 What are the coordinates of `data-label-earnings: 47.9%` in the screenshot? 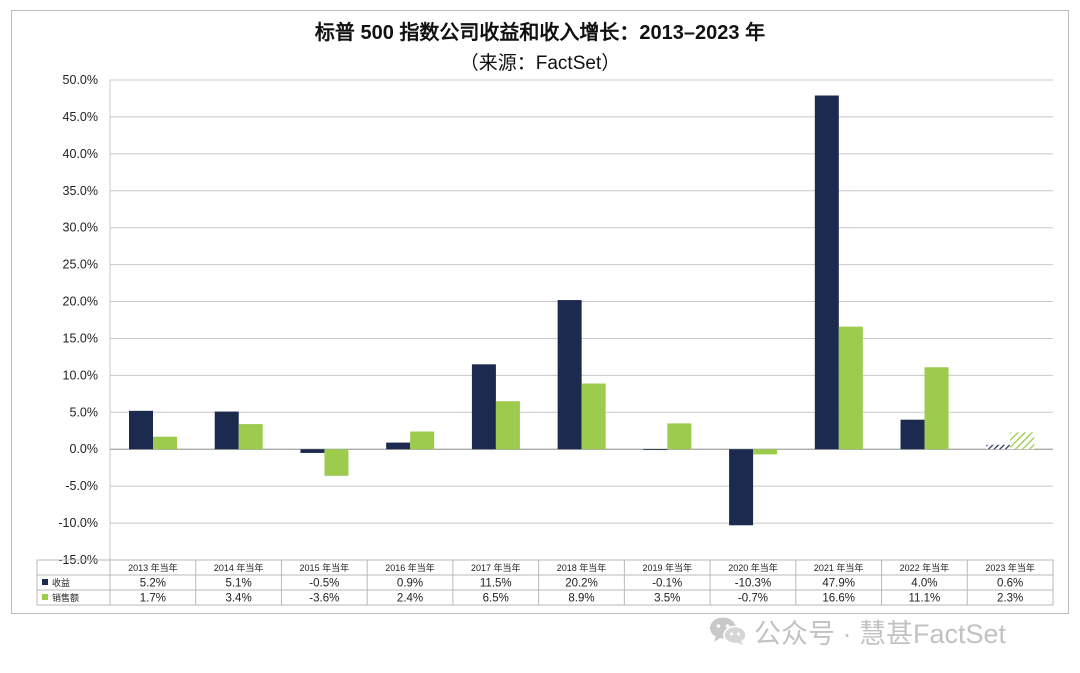 It's located at (838, 584).